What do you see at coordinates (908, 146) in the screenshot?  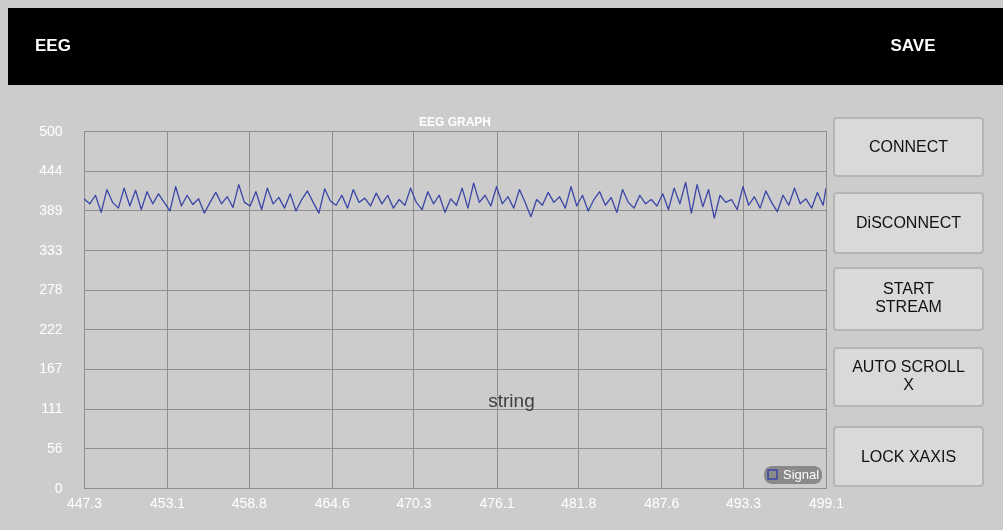 I see `text: CONNECT` at bounding box center [908, 146].